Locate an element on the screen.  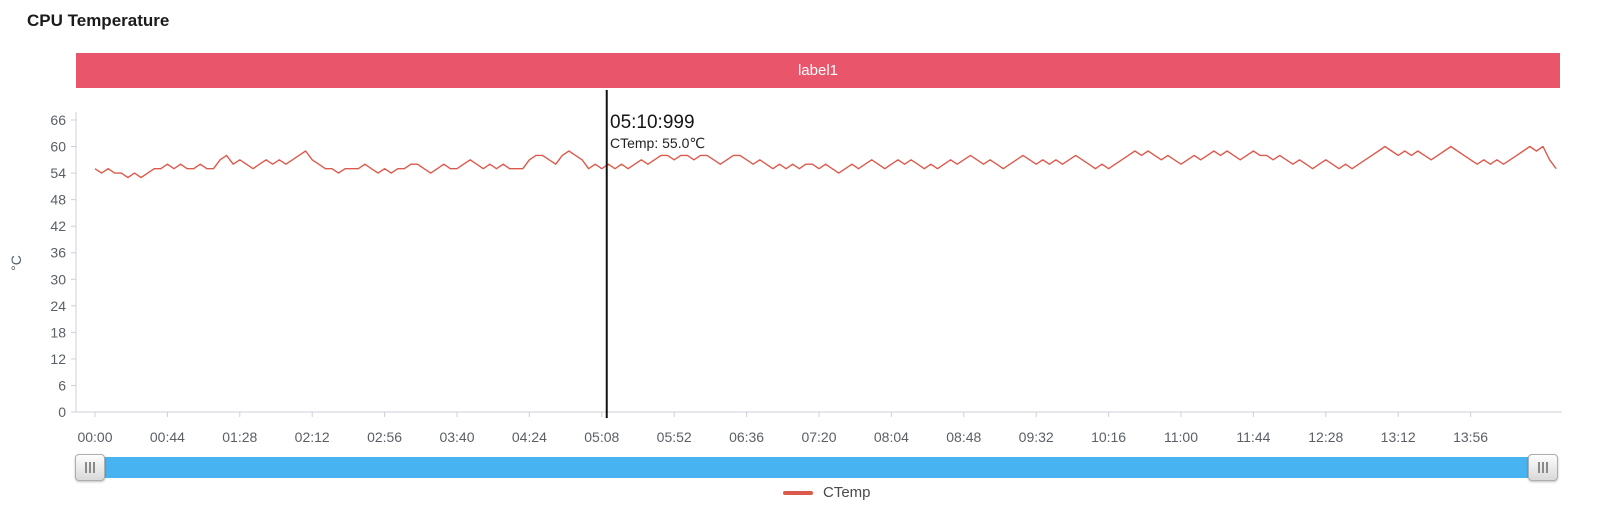
legend-item-ctemp: CTemp is located at coordinates (827, 492).